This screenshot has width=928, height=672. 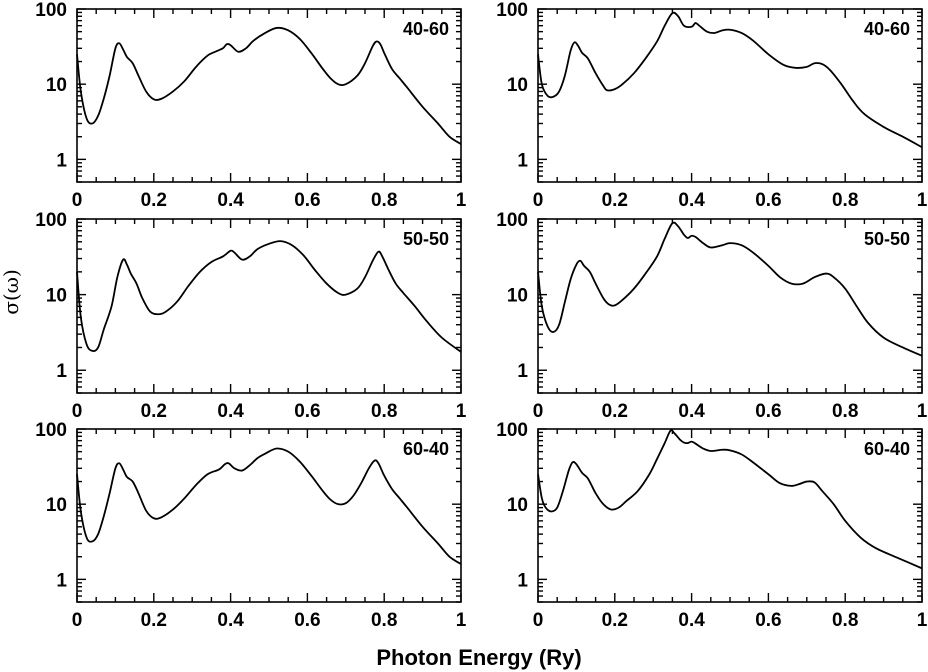 I want to click on y-axis-title: σ(ω), so click(x=11, y=292).